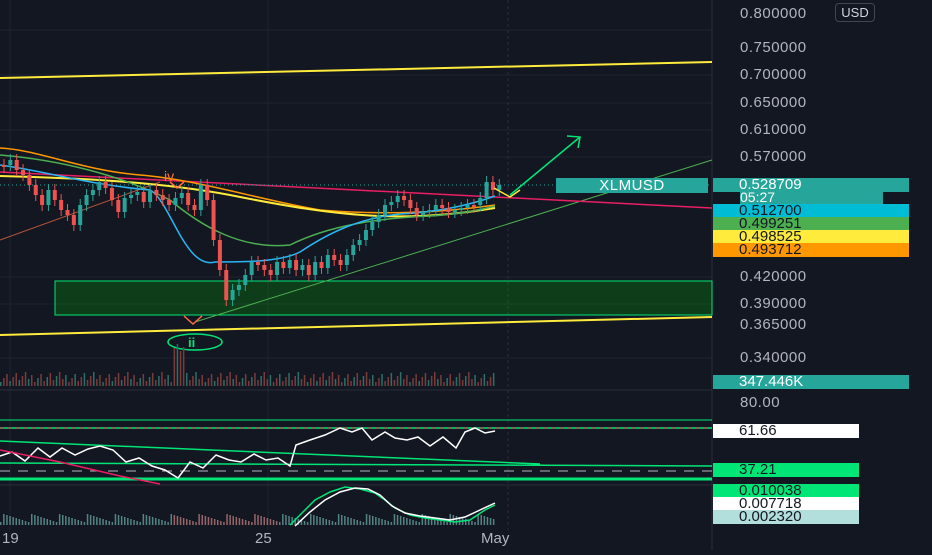  I want to click on ema-orange-line, so click(248, 180).